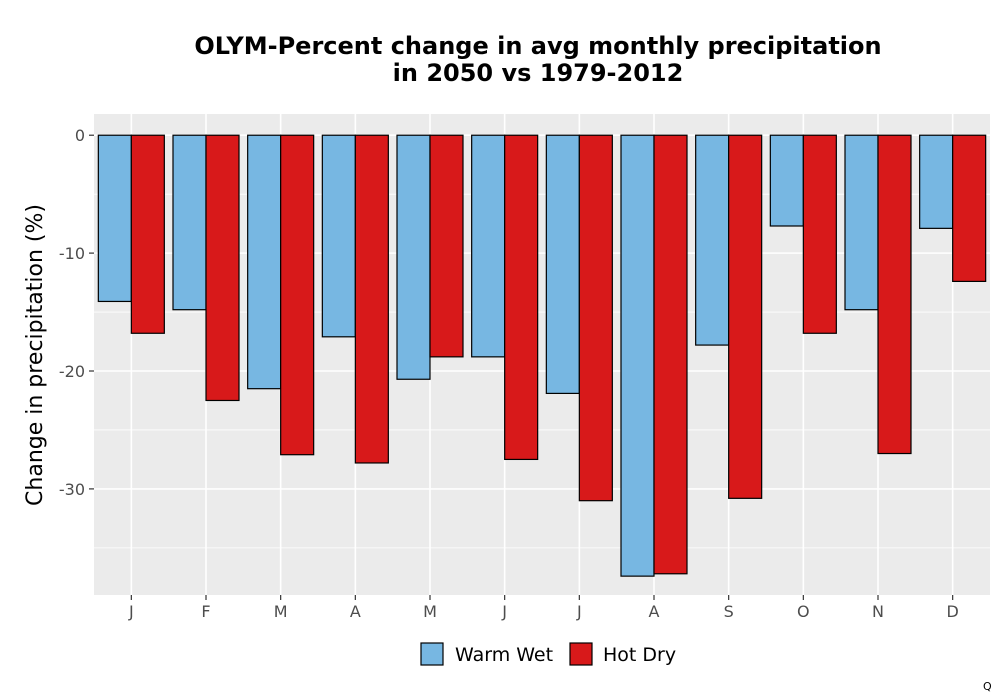  I want to click on y-tick-label: -10, so click(72, 253).